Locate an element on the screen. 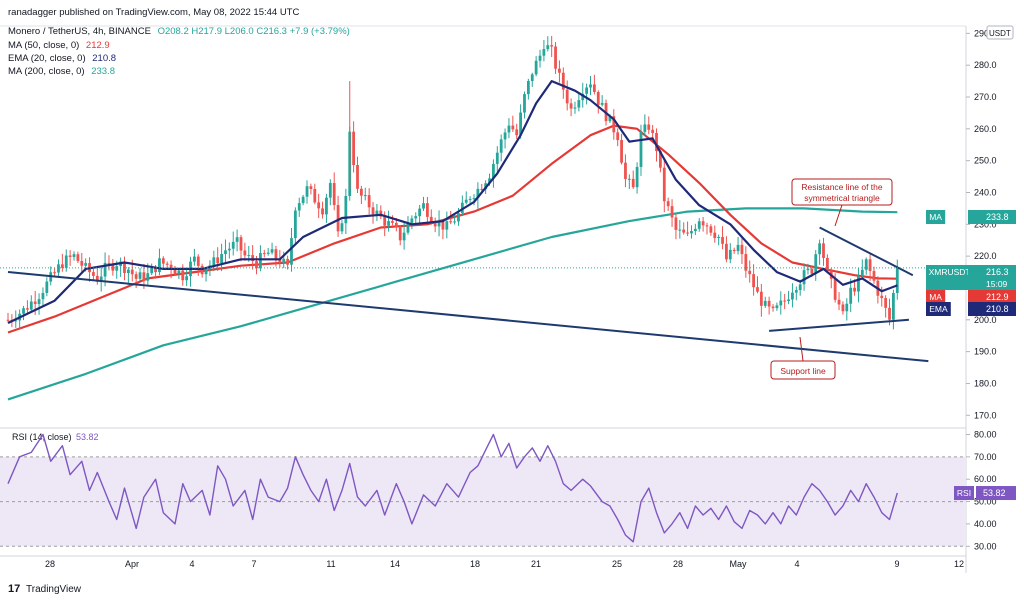  ma200-price-label-tag: MA is located at coordinates (935, 217).